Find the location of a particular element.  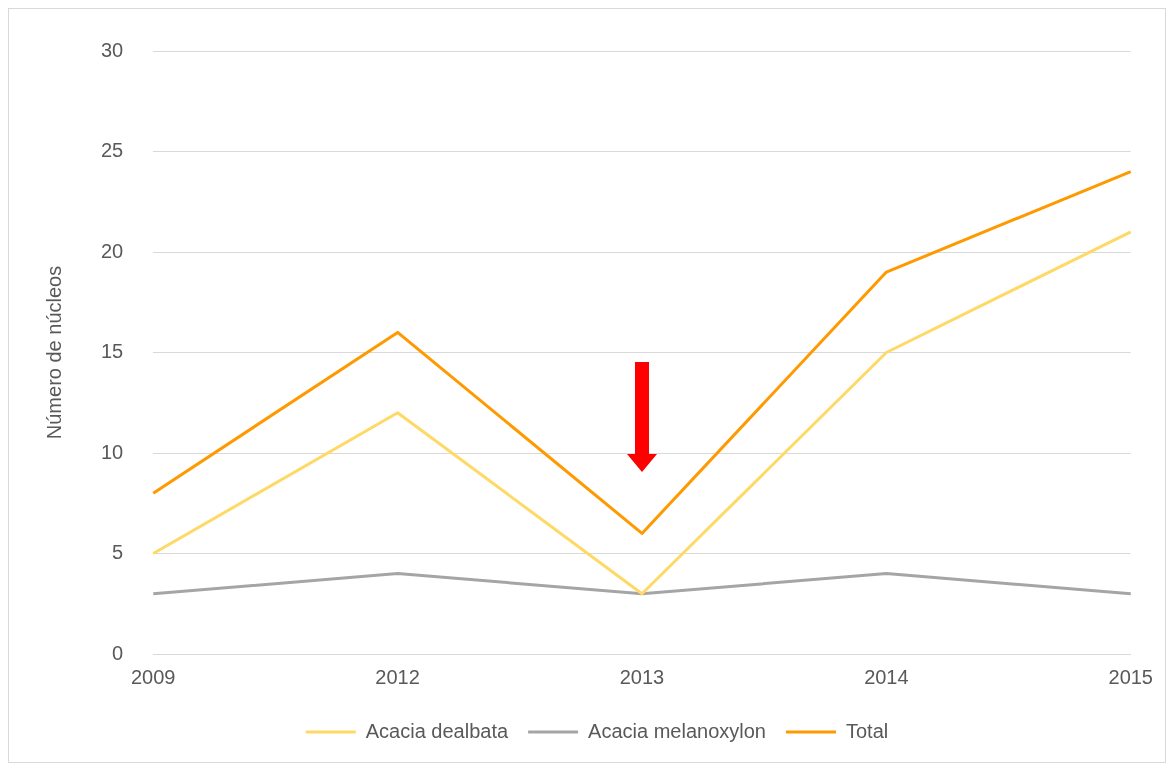

legend-label: Acacia melanoxylon is located at coordinates (677, 730).